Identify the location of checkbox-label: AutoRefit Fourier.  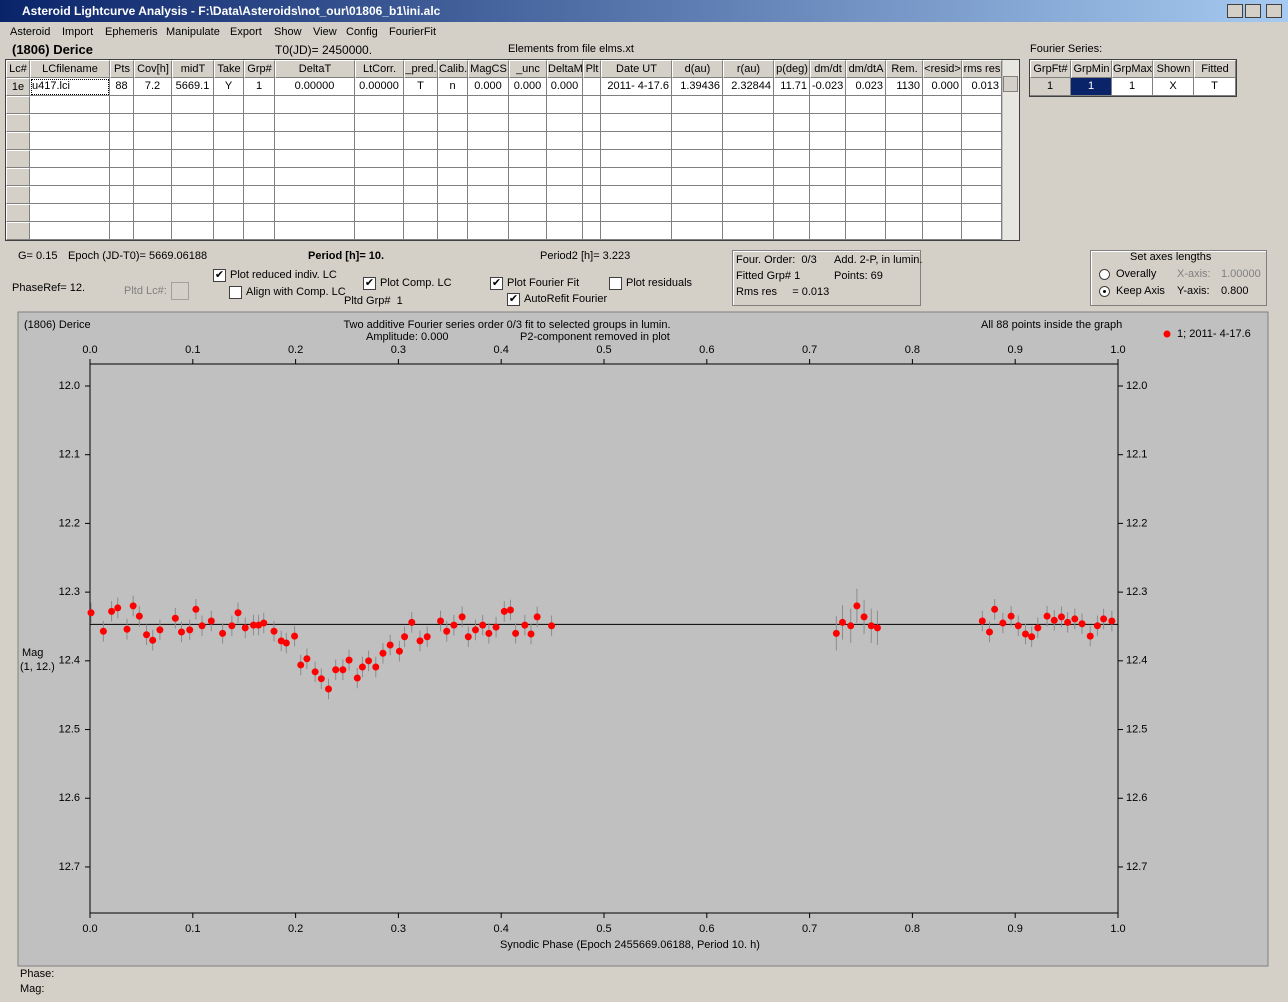
(566, 299).